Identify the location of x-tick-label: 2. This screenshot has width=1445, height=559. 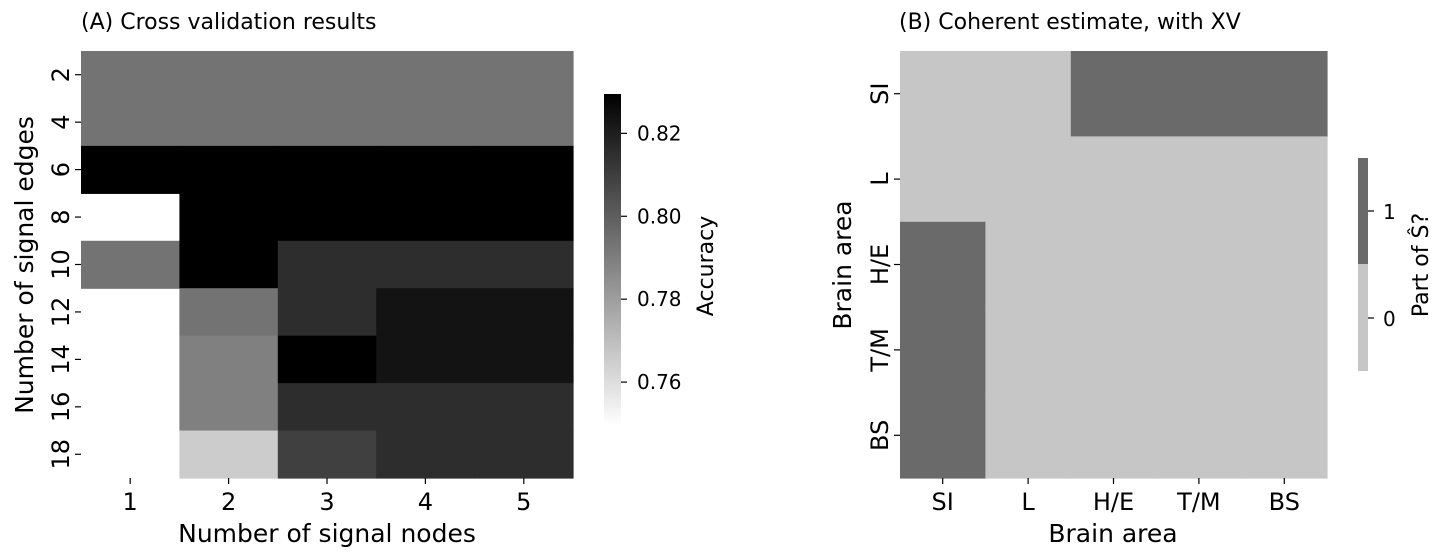
(228, 502).